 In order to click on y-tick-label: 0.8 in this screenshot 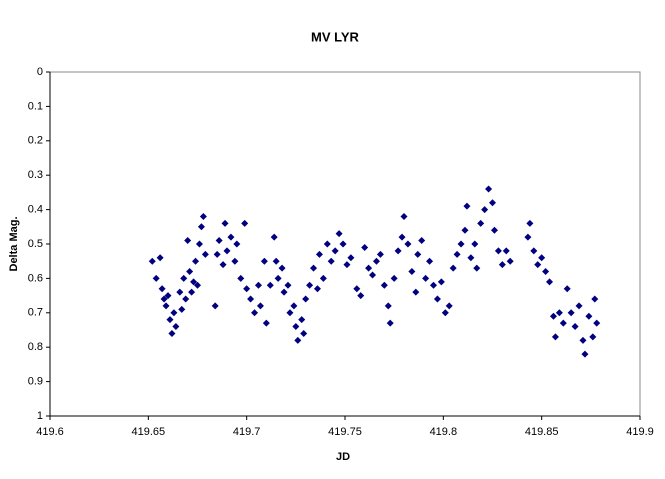, I will do `click(35, 347)`.